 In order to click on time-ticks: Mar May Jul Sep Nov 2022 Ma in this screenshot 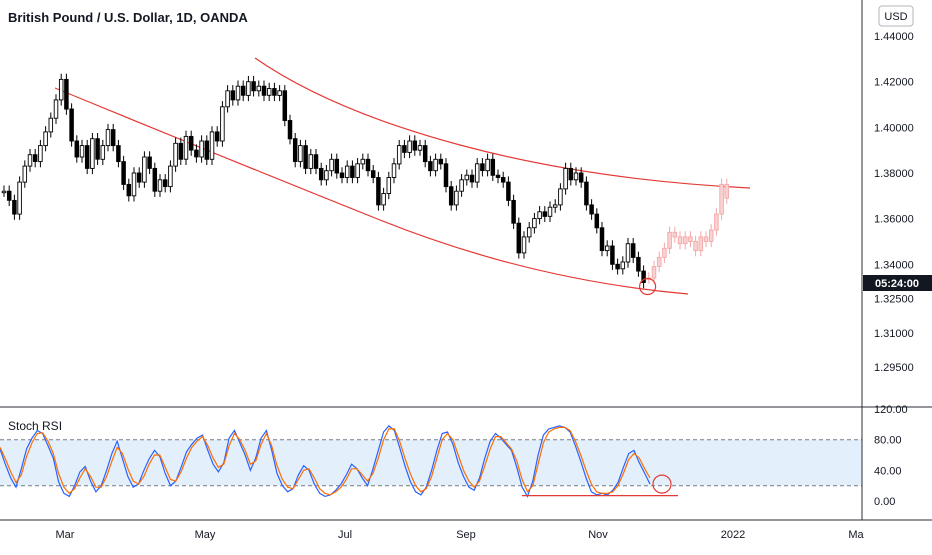, I will do `click(460, 535)`.